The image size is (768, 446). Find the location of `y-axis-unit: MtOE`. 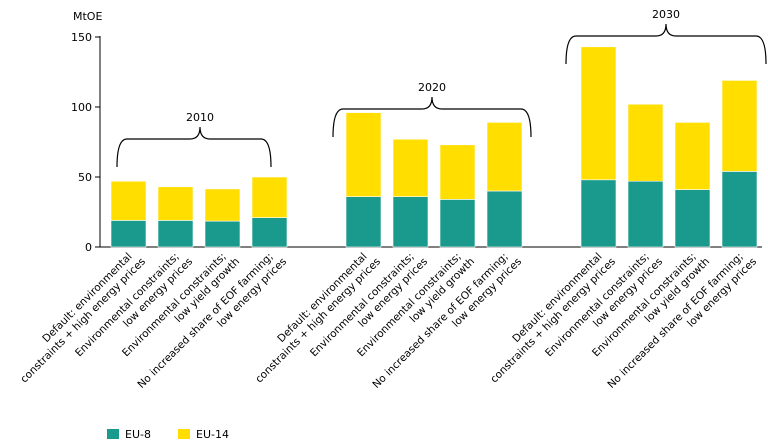

y-axis-unit: MtOE is located at coordinates (87, 16).